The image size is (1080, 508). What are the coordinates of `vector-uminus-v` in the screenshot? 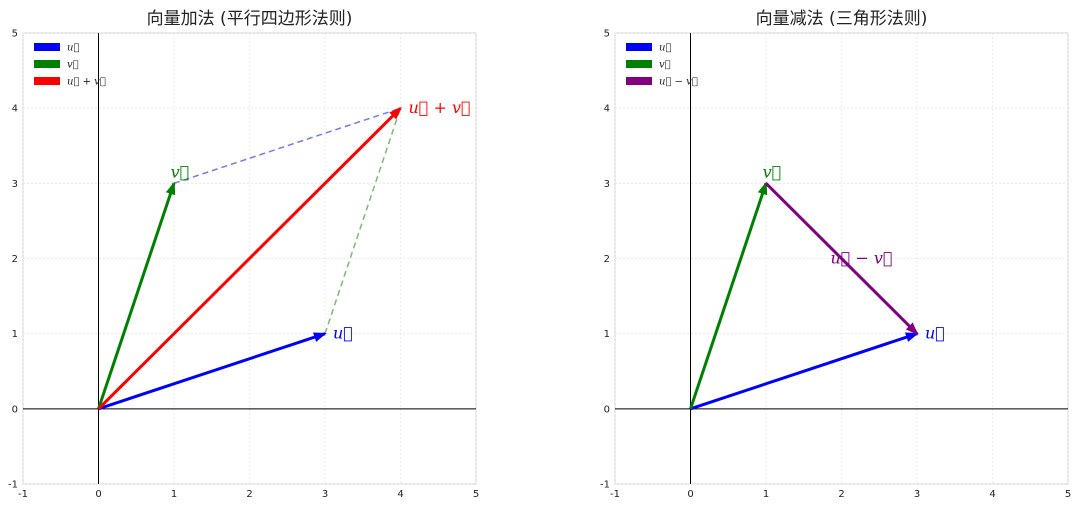 It's located at (841, 259).